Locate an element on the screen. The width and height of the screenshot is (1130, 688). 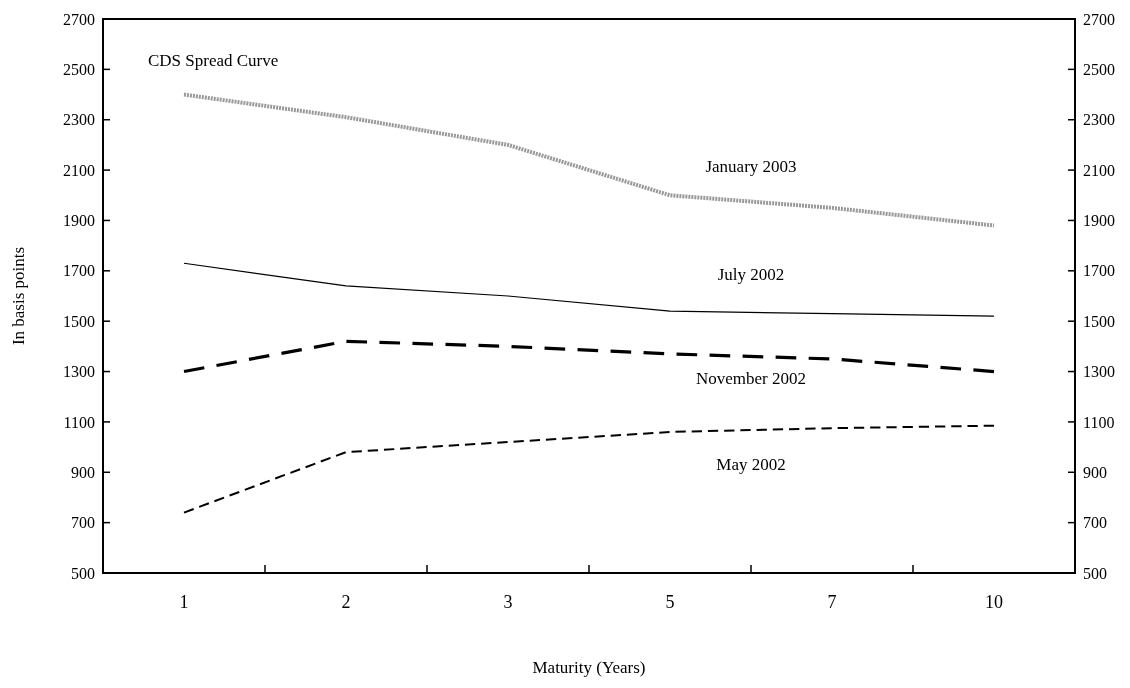
text: CDS Spread Curve is located at coordinates (213, 60).